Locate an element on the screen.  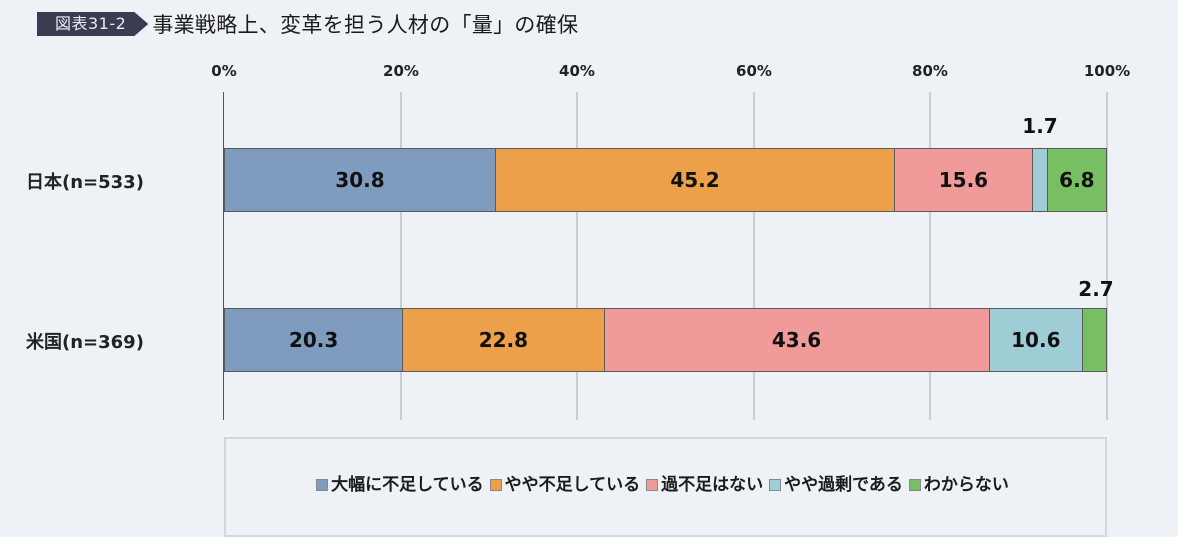
value-label: 30.8 is located at coordinates (360, 180).